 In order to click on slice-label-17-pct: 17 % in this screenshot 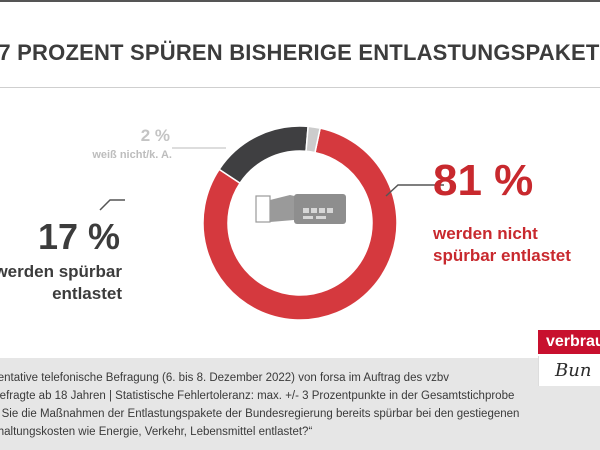, I will do `click(78, 236)`.